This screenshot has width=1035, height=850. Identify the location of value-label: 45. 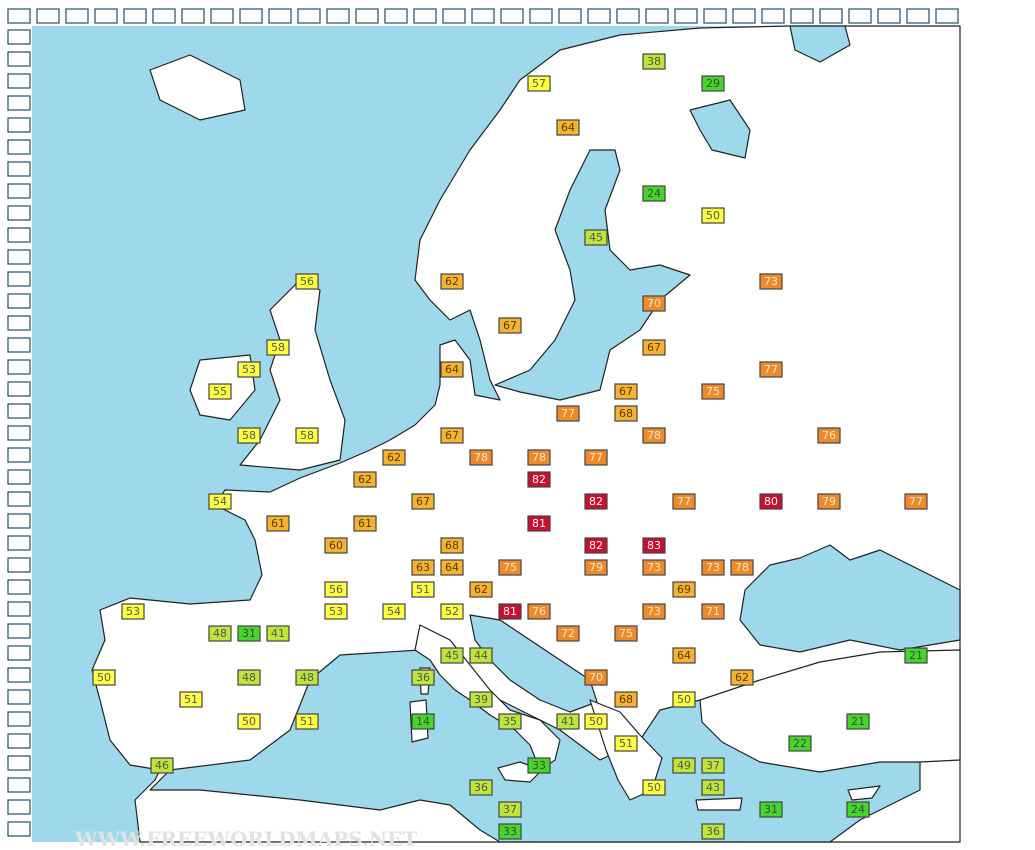
(452, 655).